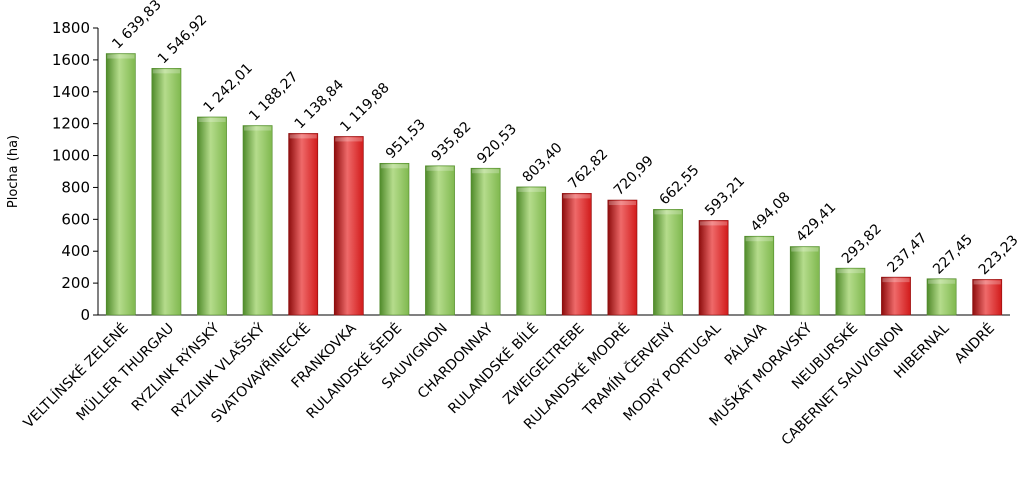  What do you see at coordinates (13, 171) in the screenshot?
I see `y-axis-title: Plocha (ha)` at bounding box center [13, 171].